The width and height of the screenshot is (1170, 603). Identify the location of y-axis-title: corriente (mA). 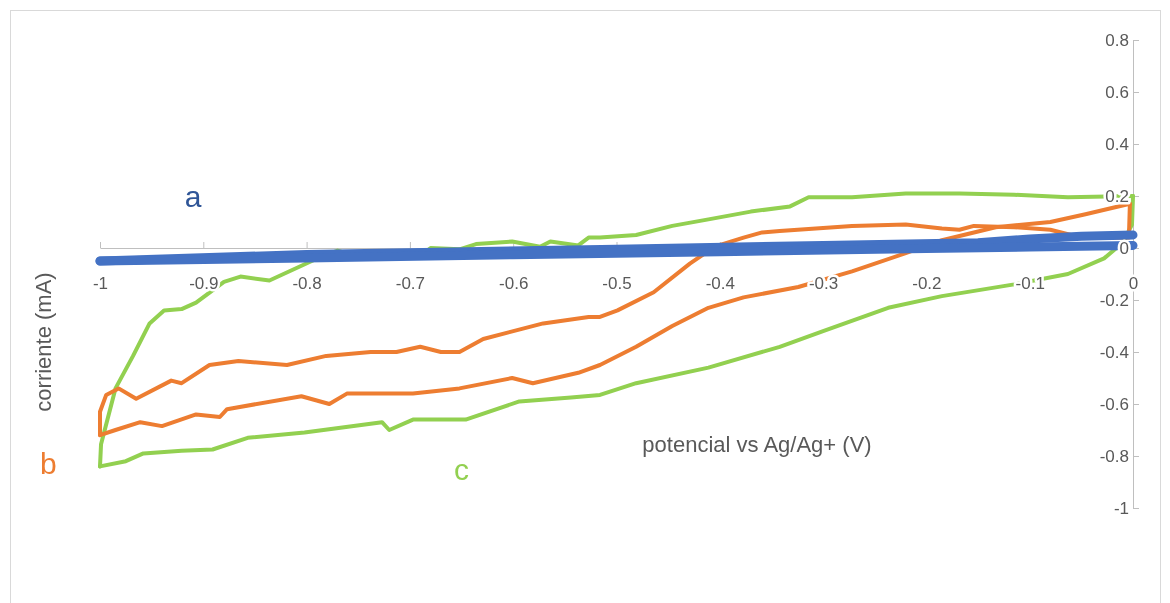
(43, 342).